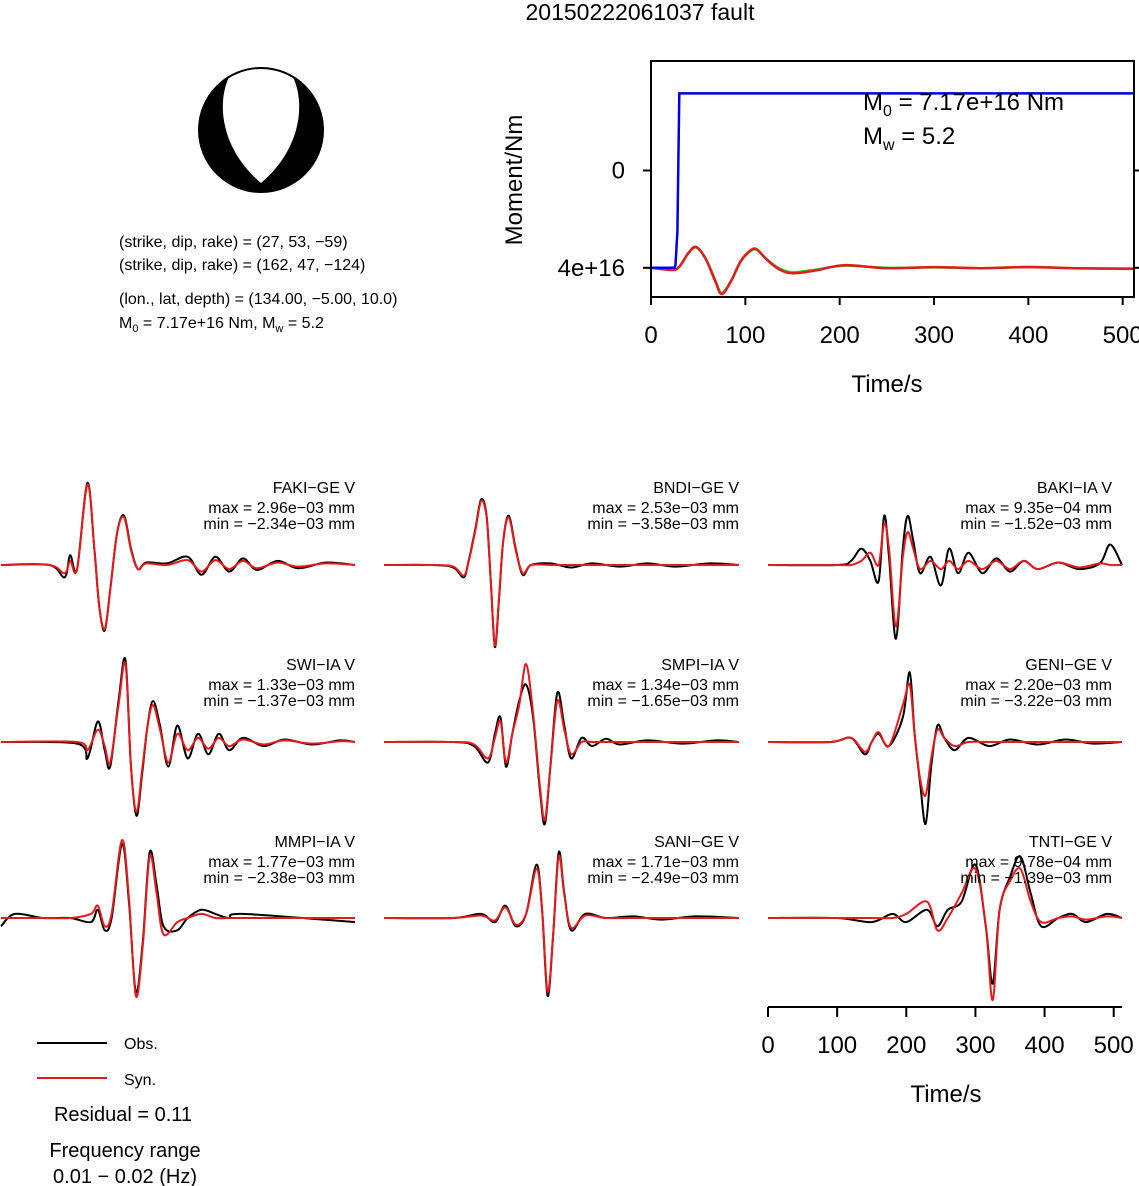  What do you see at coordinates (665, 862) in the screenshot?
I see `station-max: max = 1.71e−03 mm` at bounding box center [665, 862].